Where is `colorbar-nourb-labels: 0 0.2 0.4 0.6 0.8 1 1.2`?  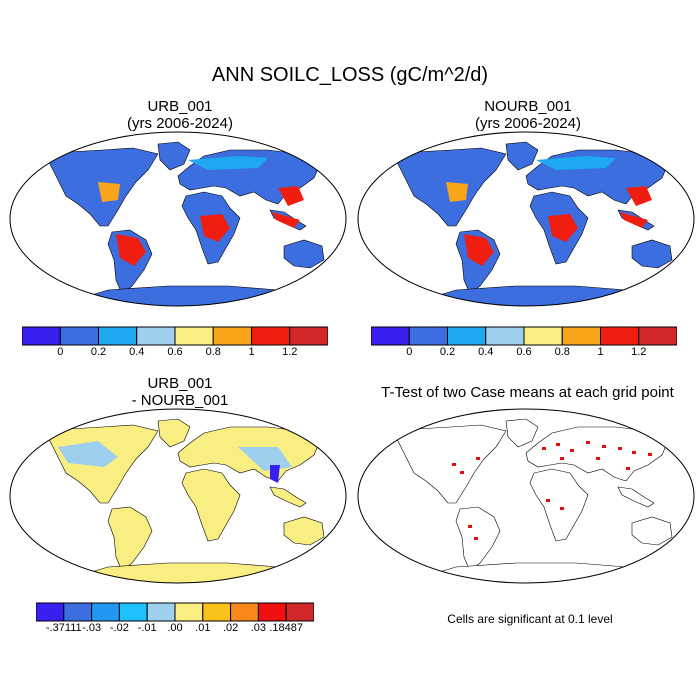
colorbar-nourb-labels: 0 0.2 0.4 0.6 0.8 1 1.2 is located at coordinates (524, 354).